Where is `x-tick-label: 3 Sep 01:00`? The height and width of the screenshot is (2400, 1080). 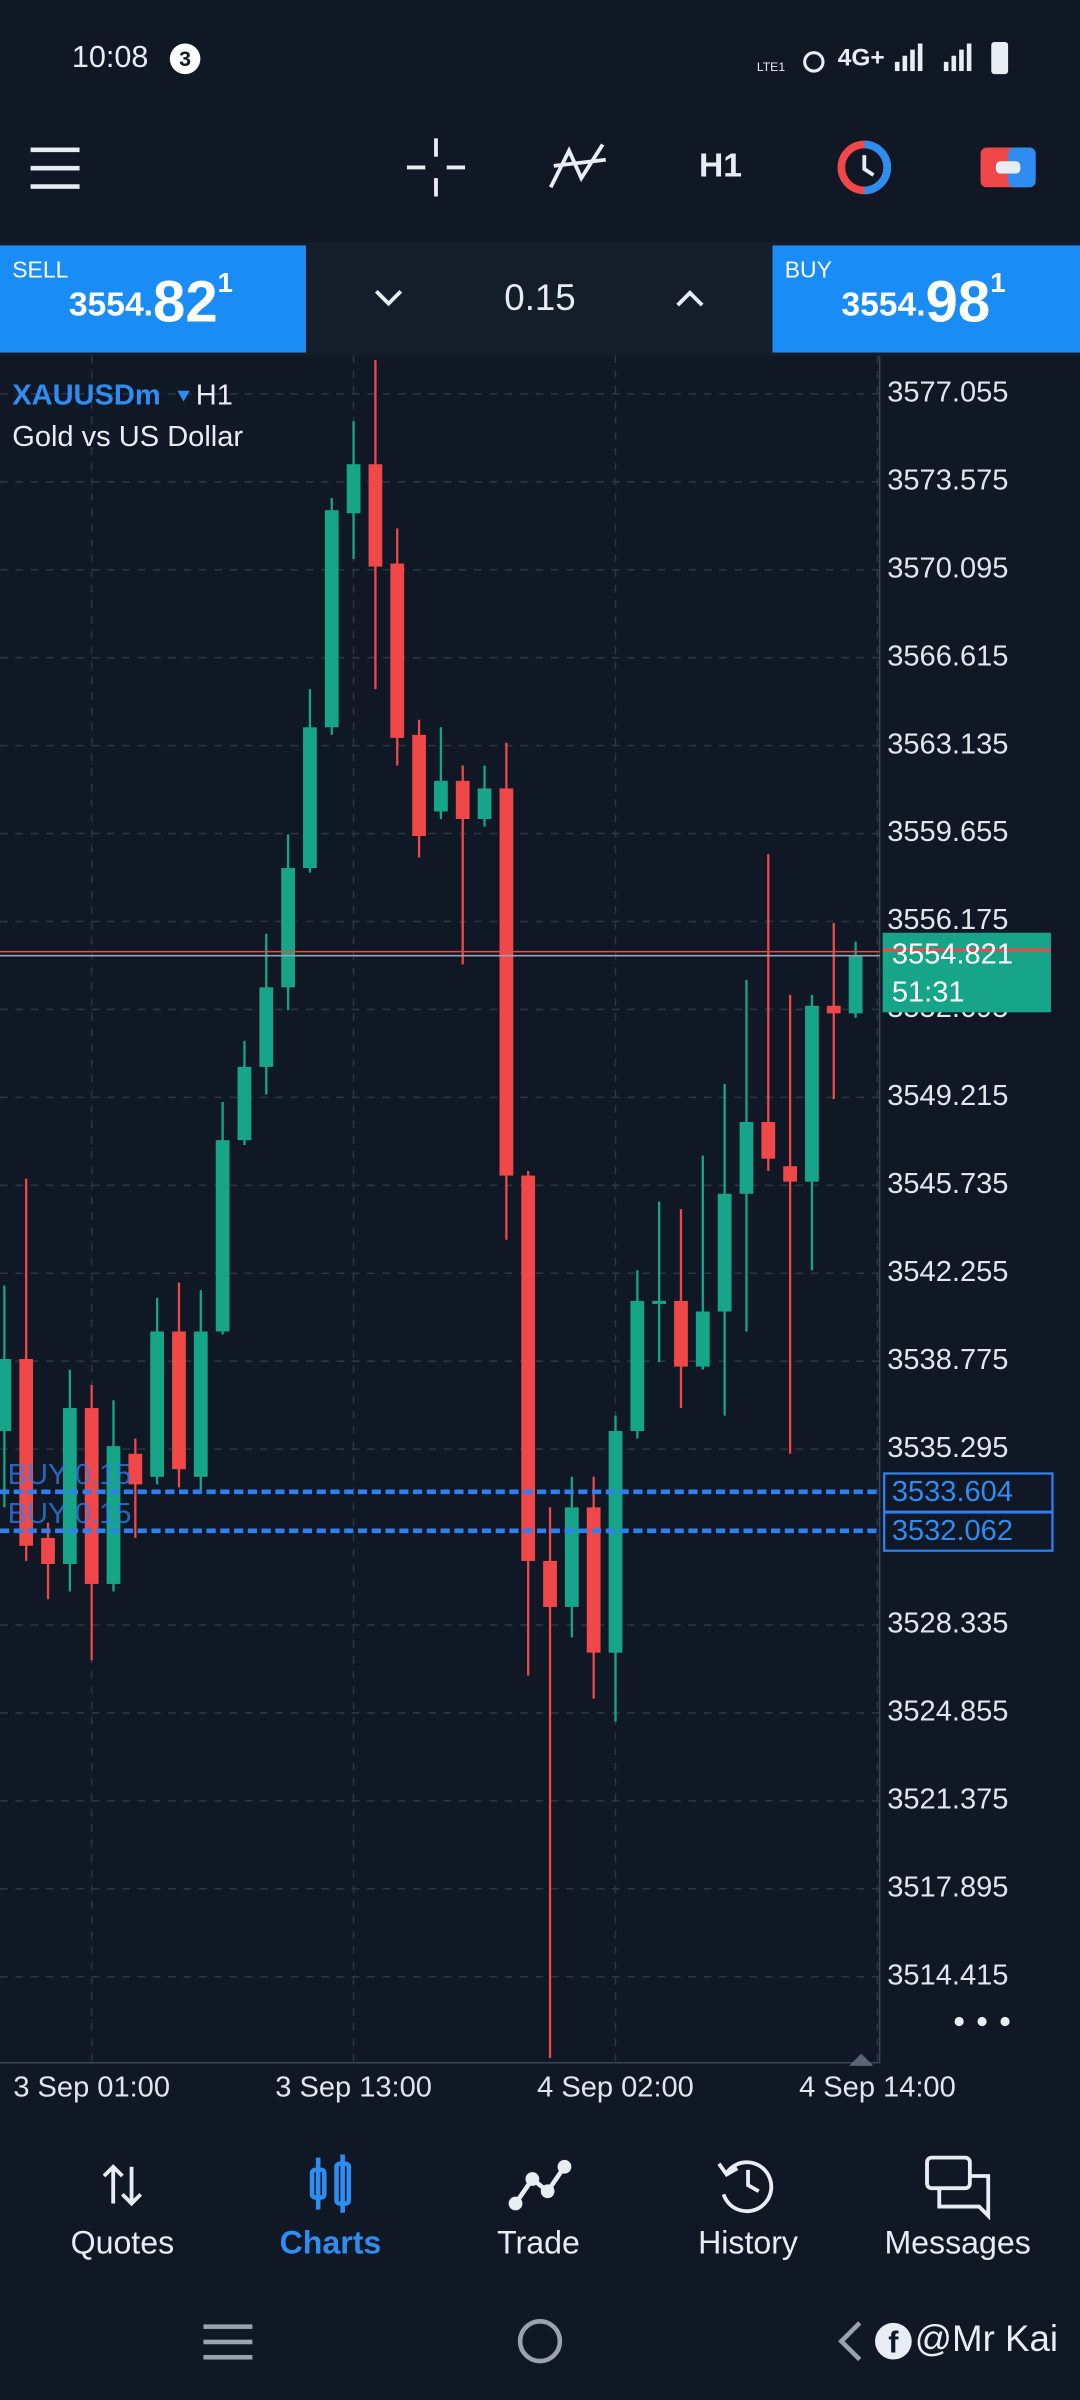 x-tick-label: 3 Sep 01:00 is located at coordinates (91, 2087).